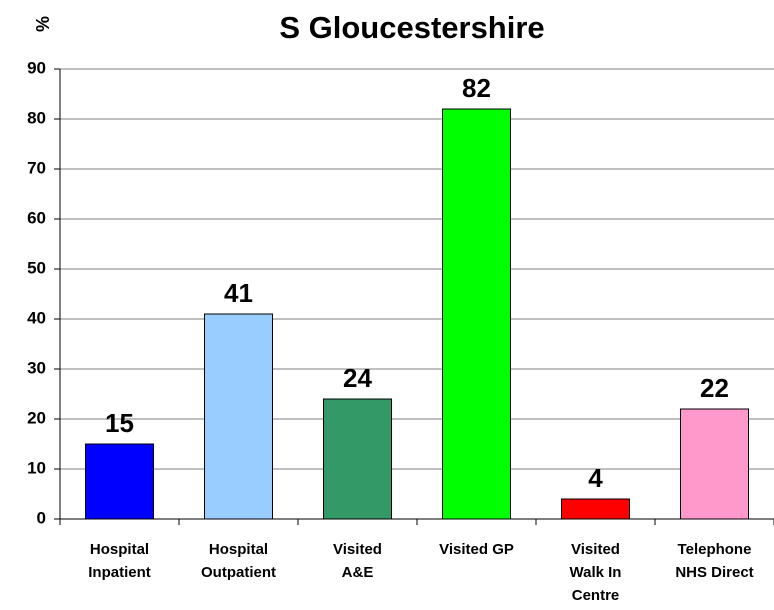 The height and width of the screenshot is (610, 774). What do you see at coordinates (714, 572) in the screenshot?
I see `x-tick-label-line: NHS Direct` at bounding box center [714, 572].